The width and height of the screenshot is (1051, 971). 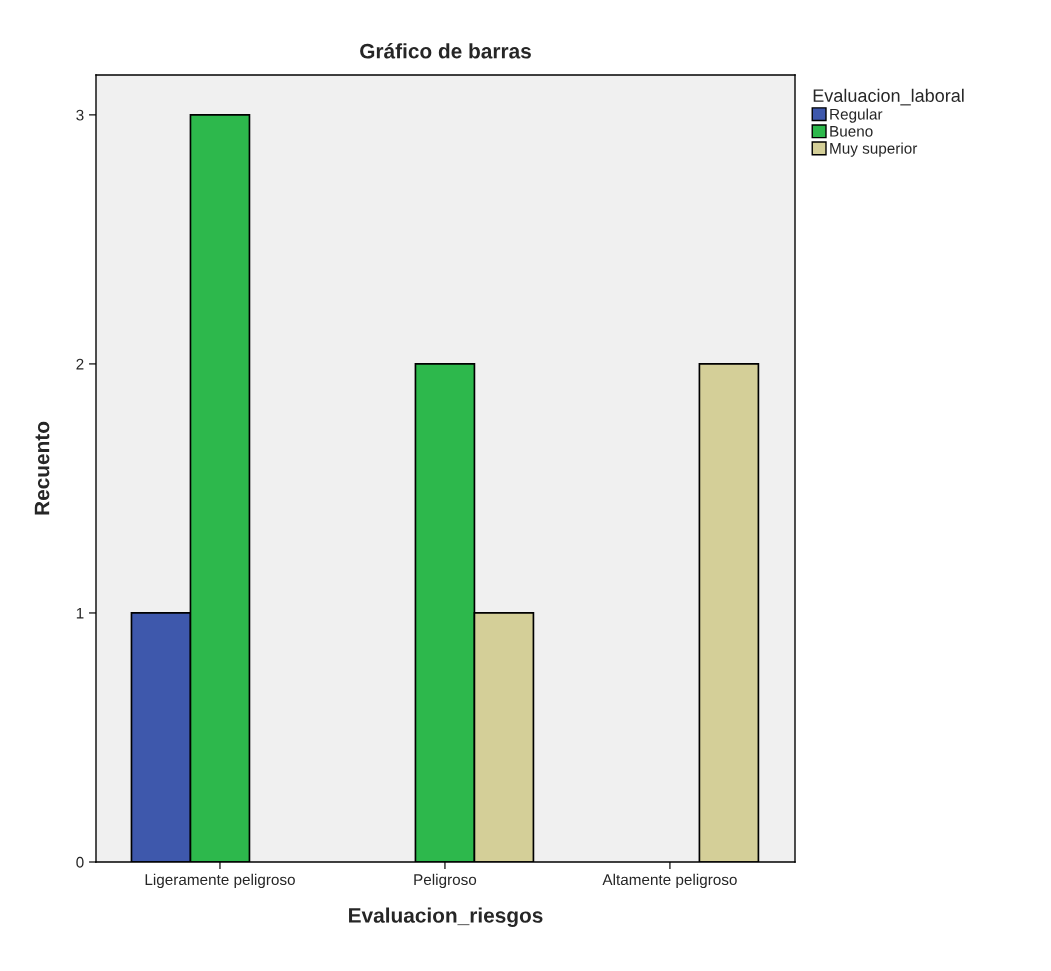 I want to click on y-tick-label: 3, so click(x=80, y=115).